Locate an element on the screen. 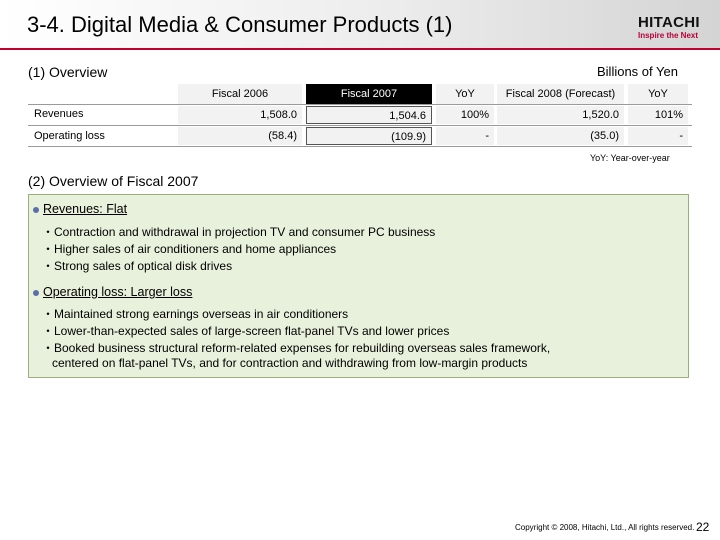 The image size is (720, 540). col-header-fiscal-2006: Fiscal 2006 is located at coordinates (240, 94).